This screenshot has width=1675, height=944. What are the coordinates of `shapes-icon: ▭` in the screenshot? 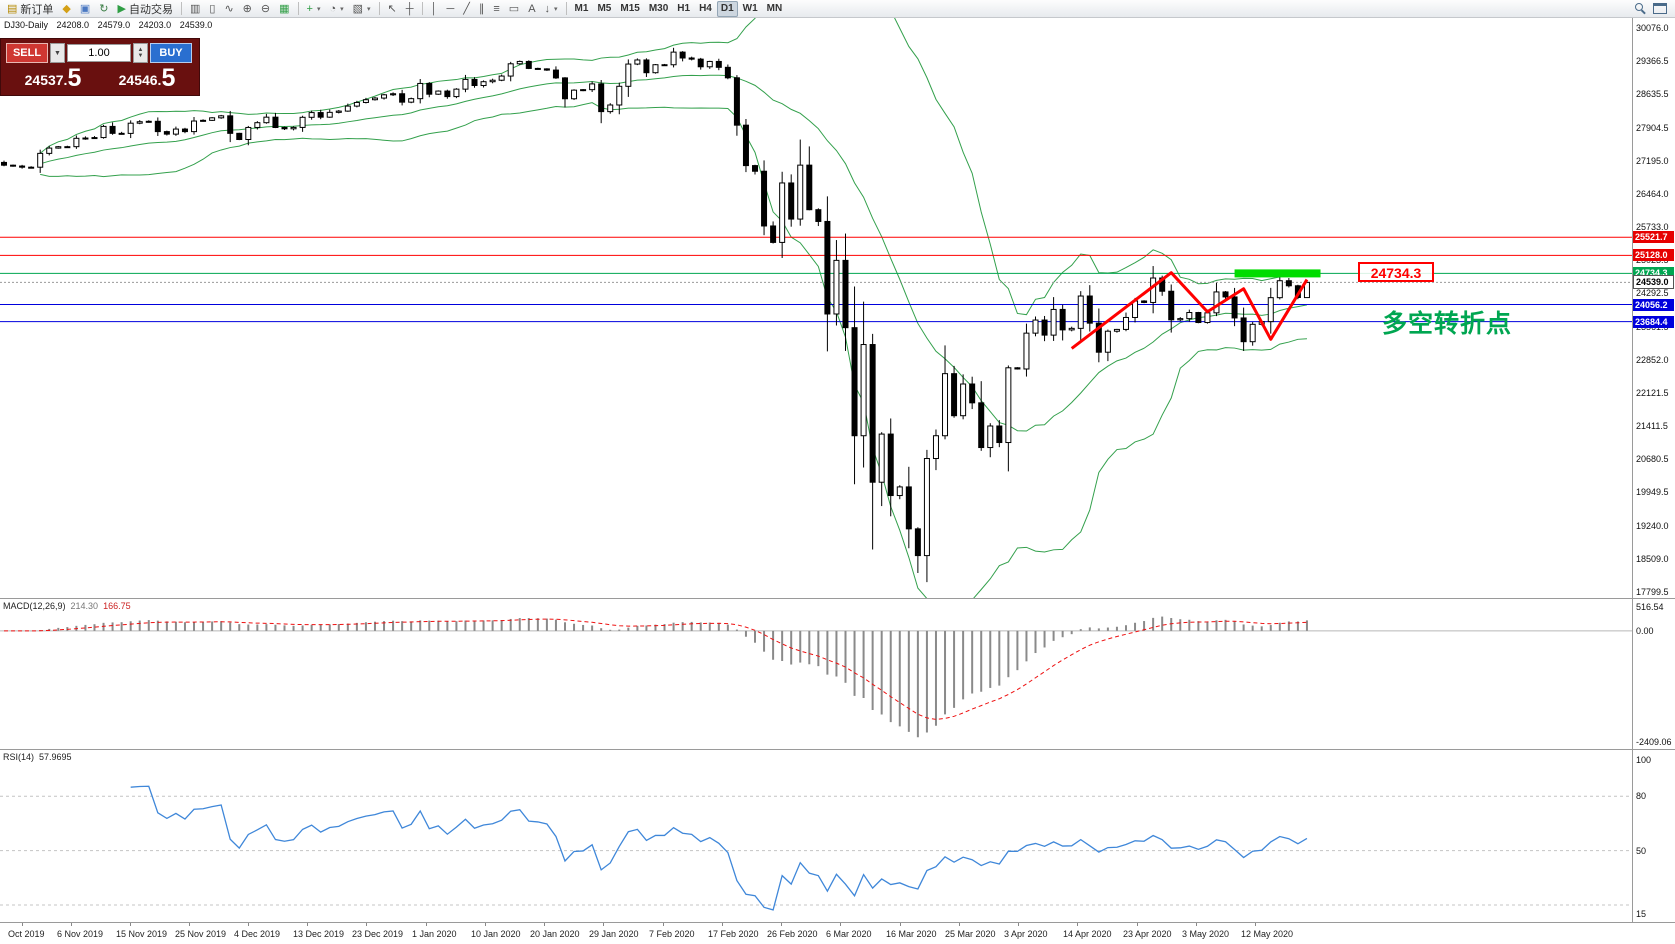 It's located at (514, 9).